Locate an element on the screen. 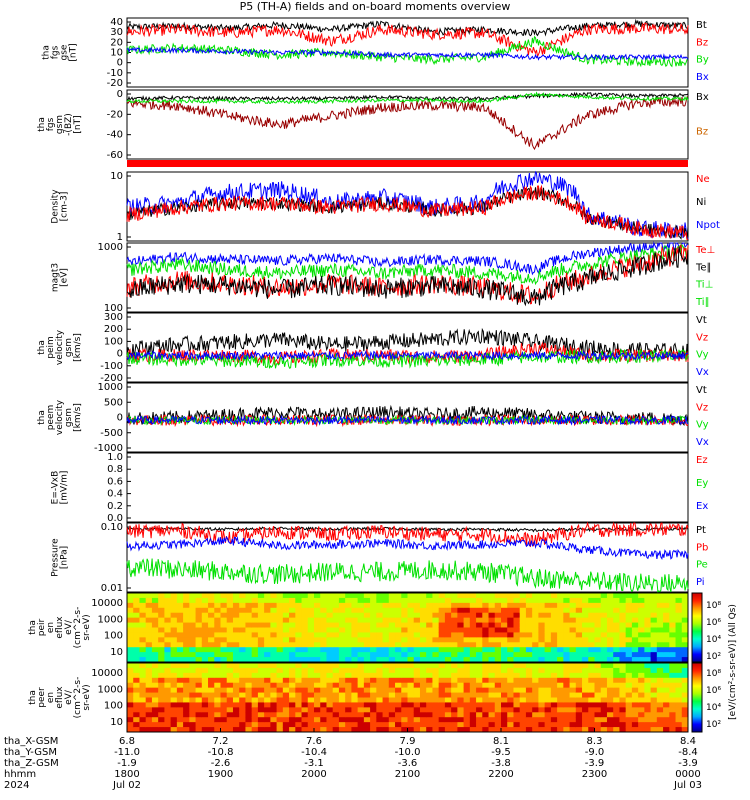  ylabel-peer-eflux: tha is located at coordinates (33, 697).